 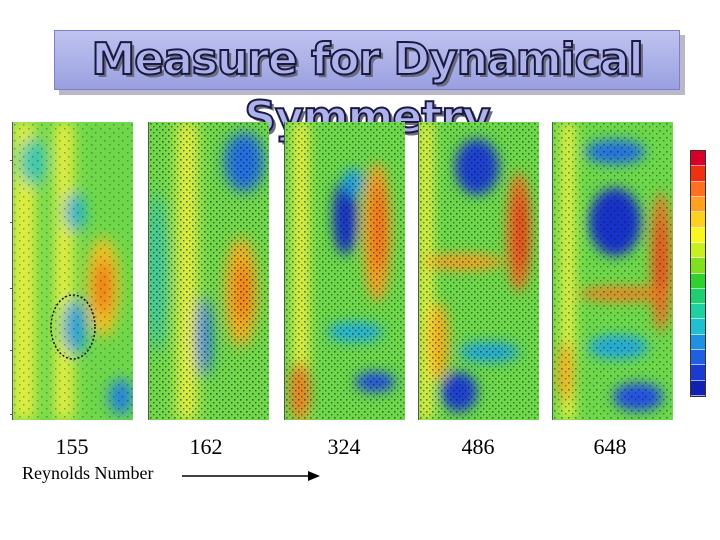 I want to click on re-label-486: 486, so click(x=478, y=446).